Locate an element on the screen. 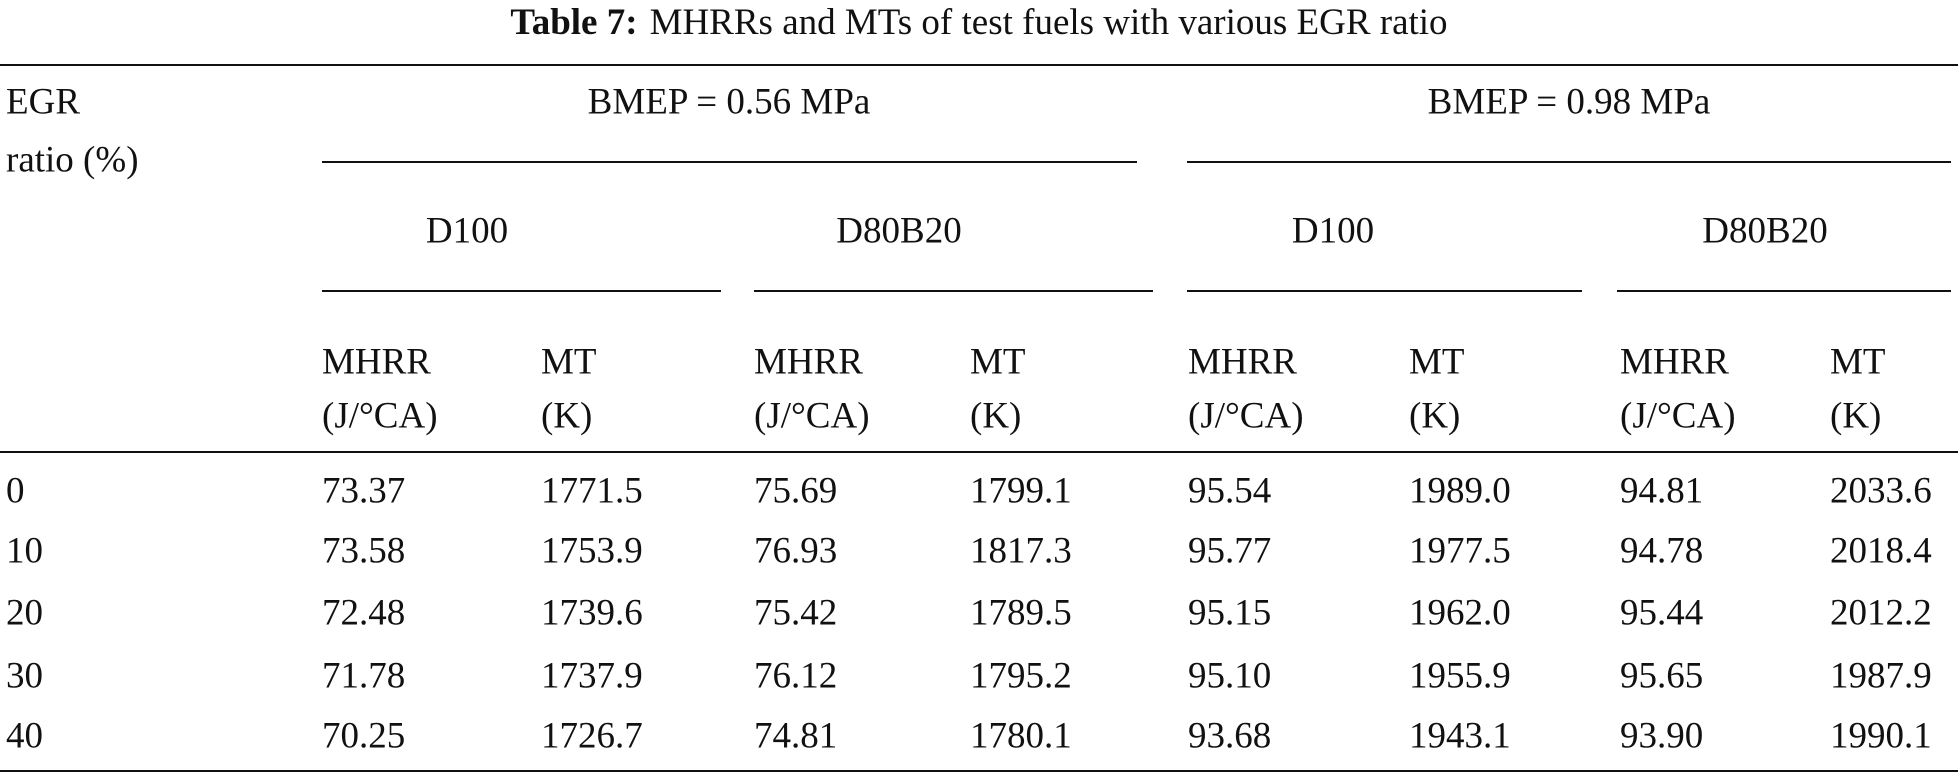 Image resolution: width=1958 pixels, height=775 pixels. bottom-rule is located at coordinates (979, 771).